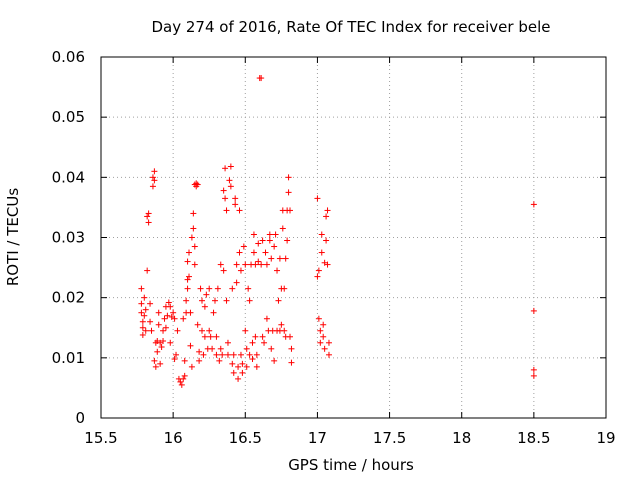  What do you see at coordinates (13, 237) in the screenshot?
I see `y-axis-label: ROTI / TECUs` at bounding box center [13, 237].